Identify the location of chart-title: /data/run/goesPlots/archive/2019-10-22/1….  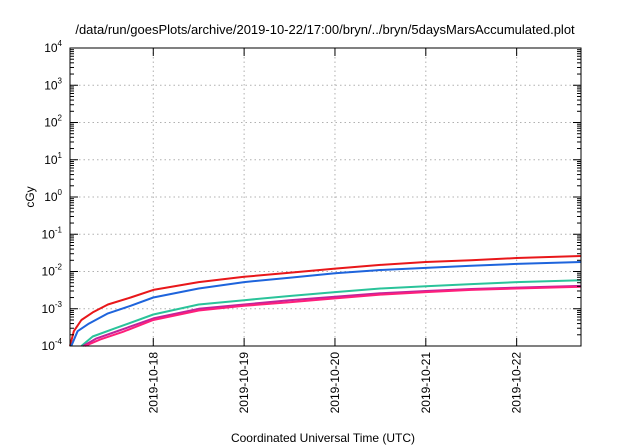
(325, 29).